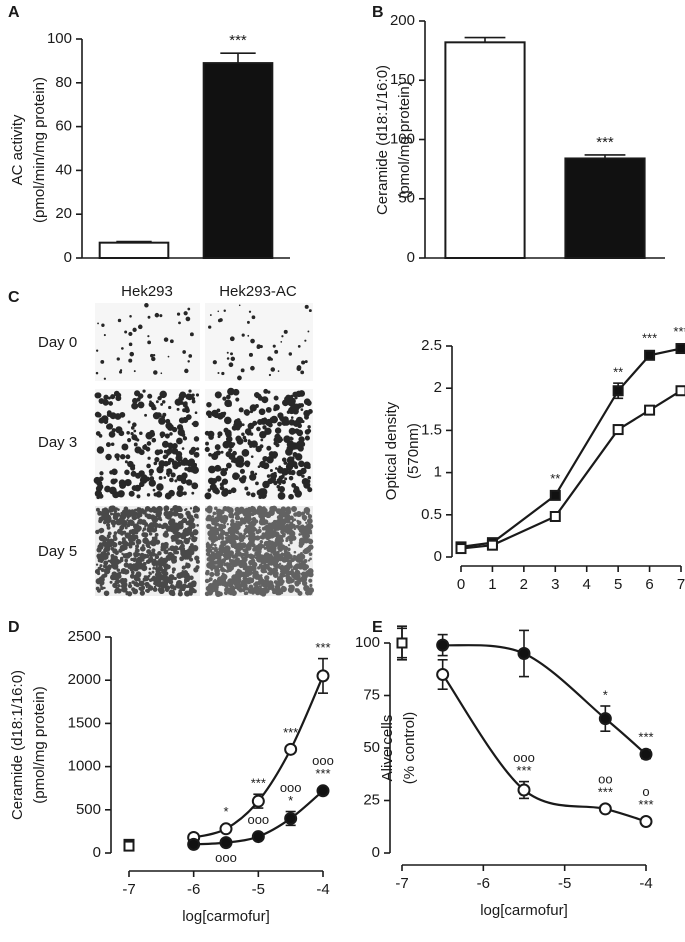  Describe the element at coordinates (17, 149) in the screenshot. I see `y-axis-label: AC activity` at that location.